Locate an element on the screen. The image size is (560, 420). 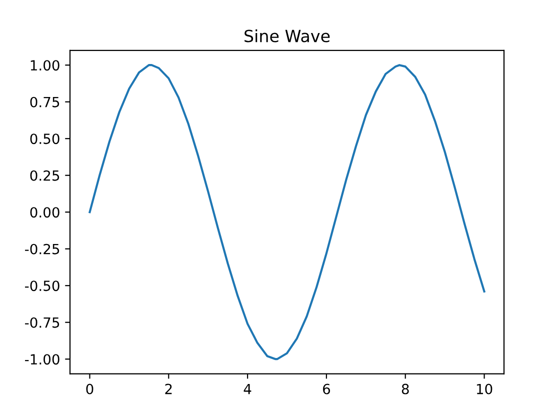
x-tick-label: 8 is located at coordinates (405, 389).